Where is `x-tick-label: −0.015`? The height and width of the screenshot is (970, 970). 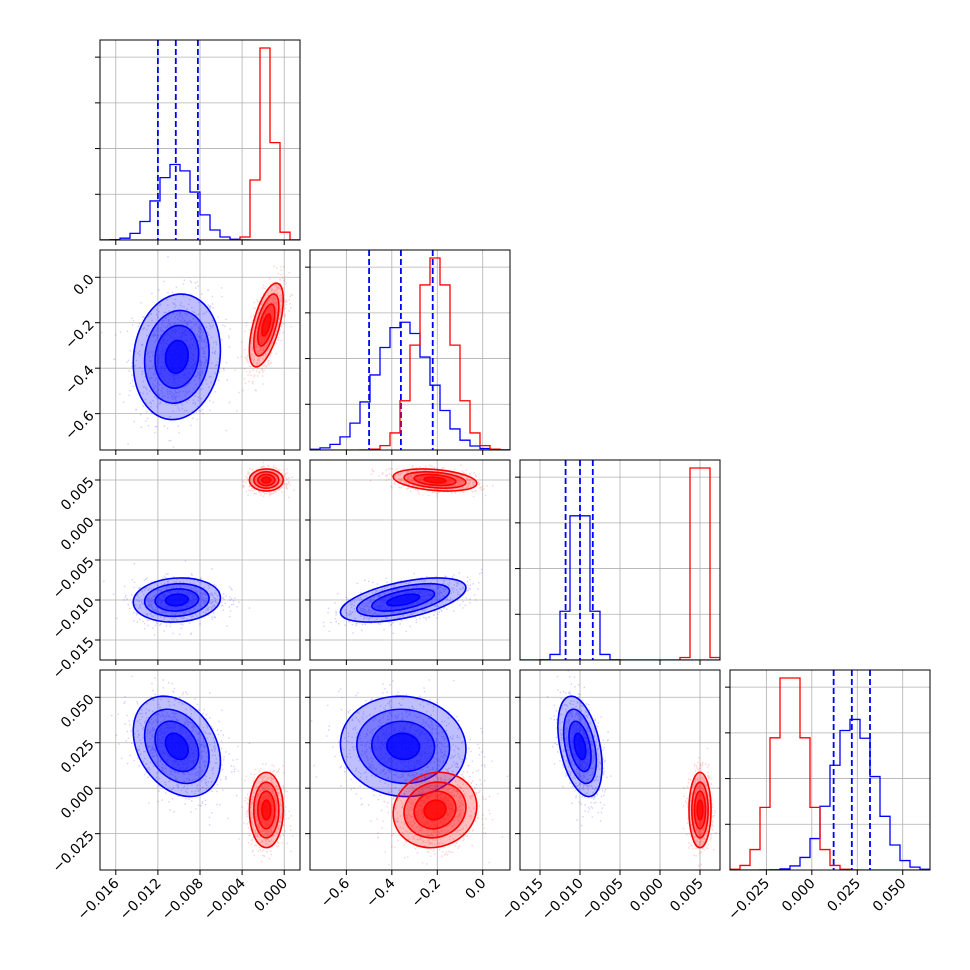 x-tick-label: −0.015 is located at coordinates (523, 900).